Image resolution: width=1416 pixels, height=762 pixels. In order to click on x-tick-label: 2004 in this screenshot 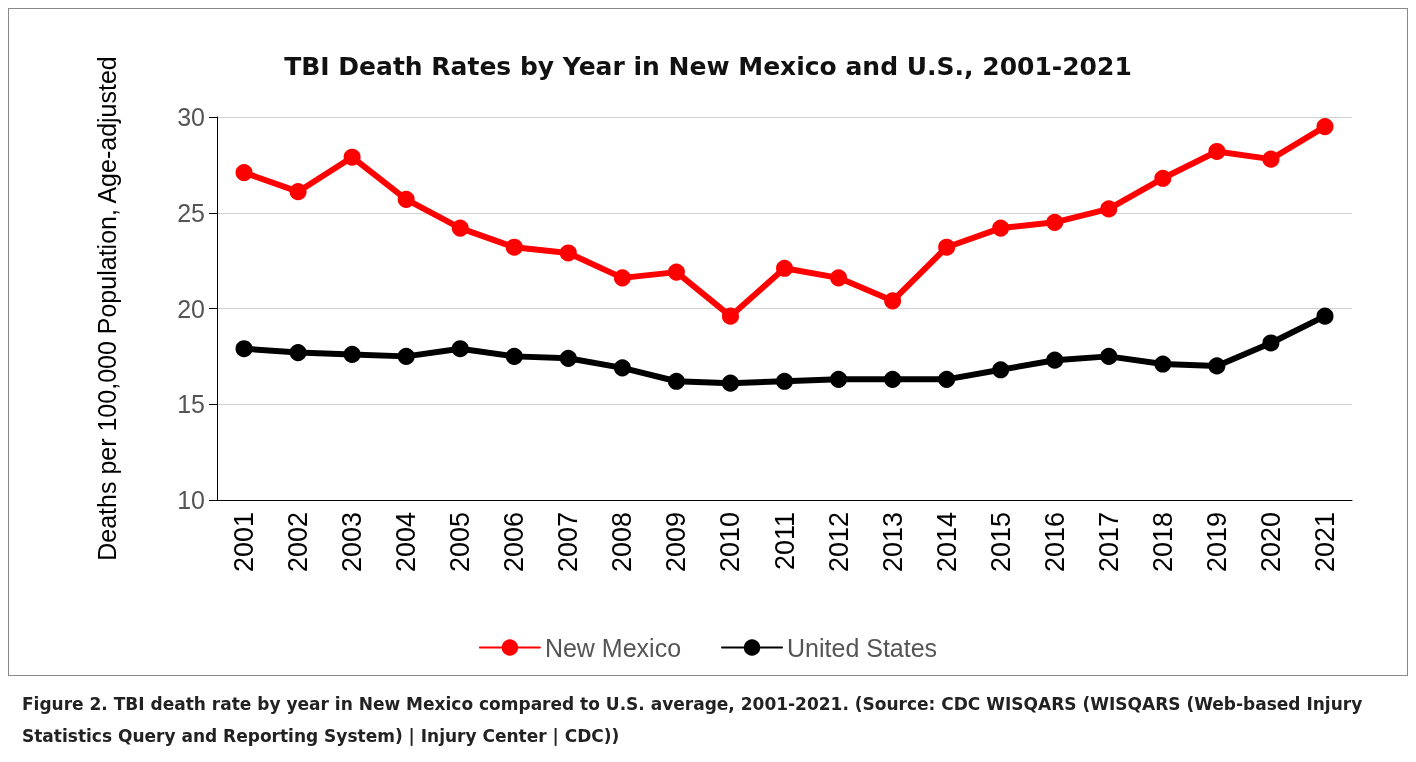, I will do `click(406, 542)`.